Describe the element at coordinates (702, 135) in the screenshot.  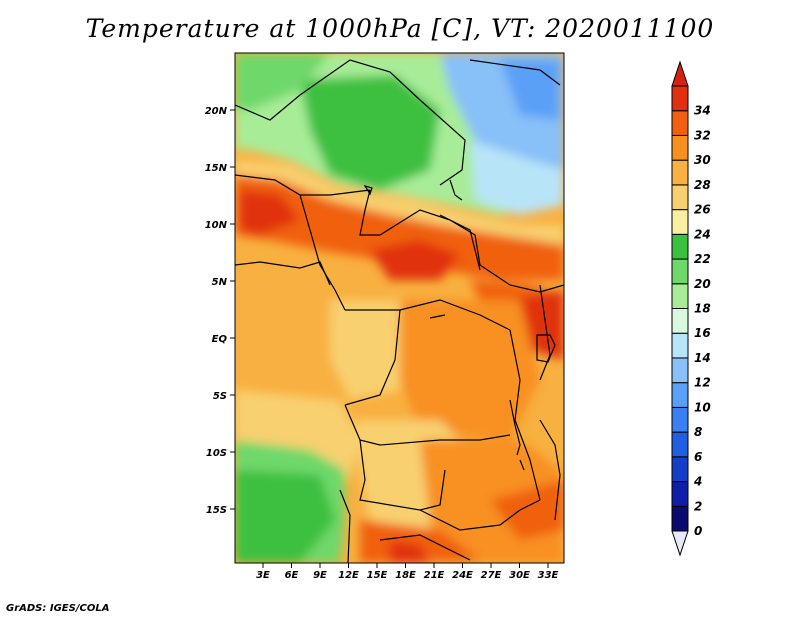
I see `colorbar-label: 32` at that location.